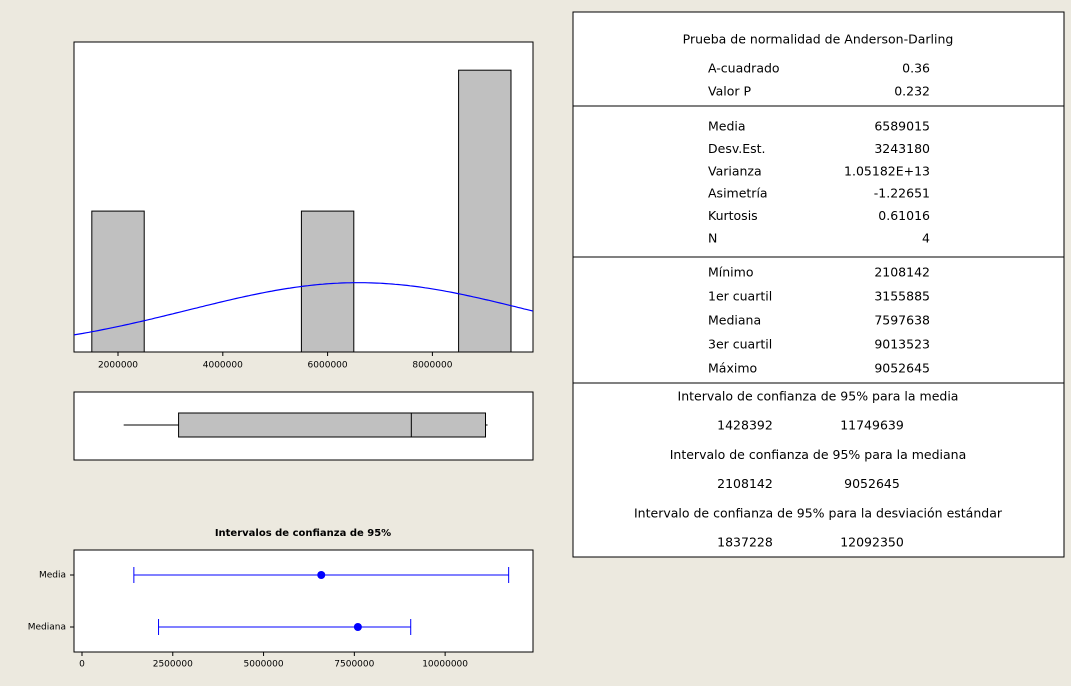  I want to click on interval-title: Intervalos de confianza de 95%, so click(303, 533).